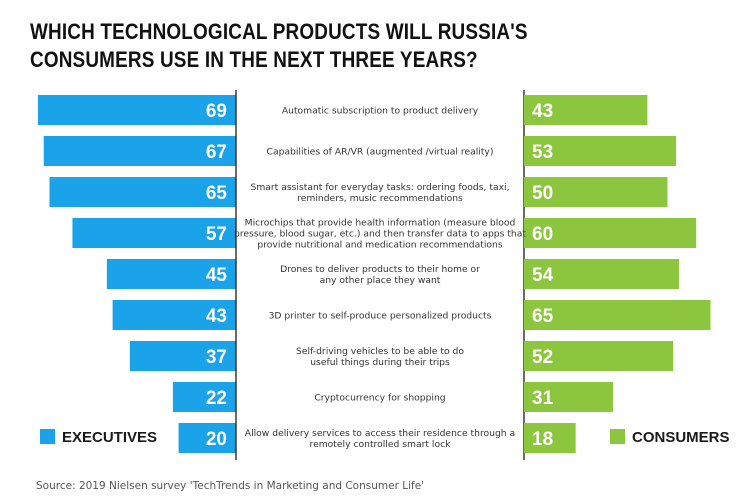  I want to click on consumers-value-label: 50, so click(542, 193).